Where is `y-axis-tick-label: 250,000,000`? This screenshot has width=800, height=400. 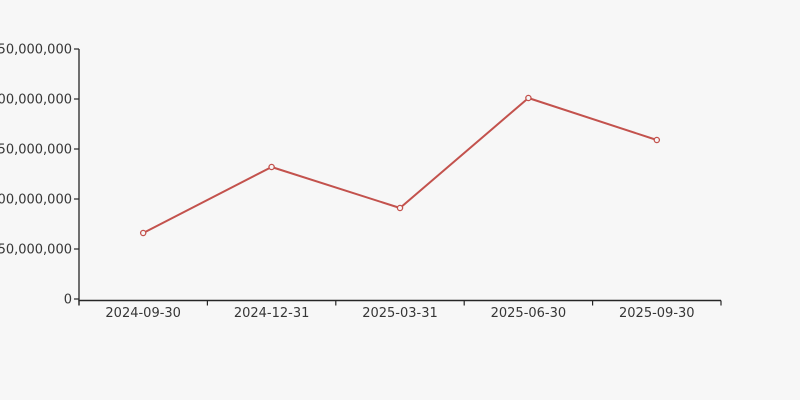 y-axis-tick-label: 250,000,000 is located at coordinates (36, 50).